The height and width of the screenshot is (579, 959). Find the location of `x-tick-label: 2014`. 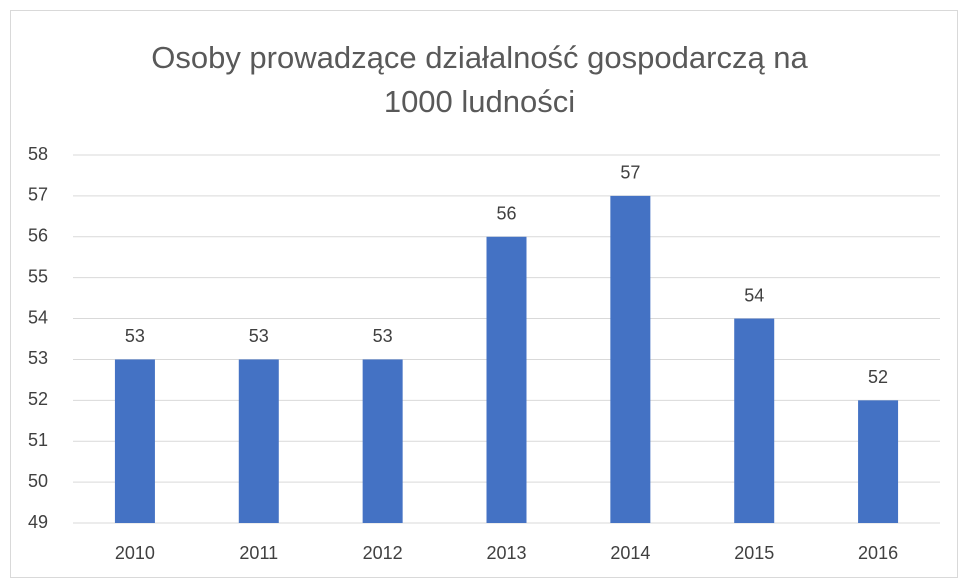

x-tick-label: 2014 is located at coordinates (630, 553).